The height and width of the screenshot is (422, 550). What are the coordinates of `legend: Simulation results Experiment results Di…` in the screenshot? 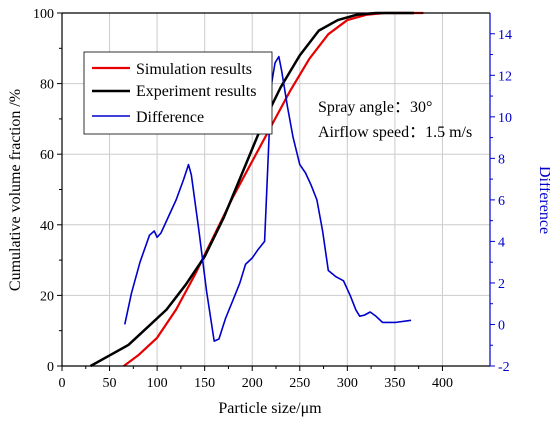 It's located at (178, 93).